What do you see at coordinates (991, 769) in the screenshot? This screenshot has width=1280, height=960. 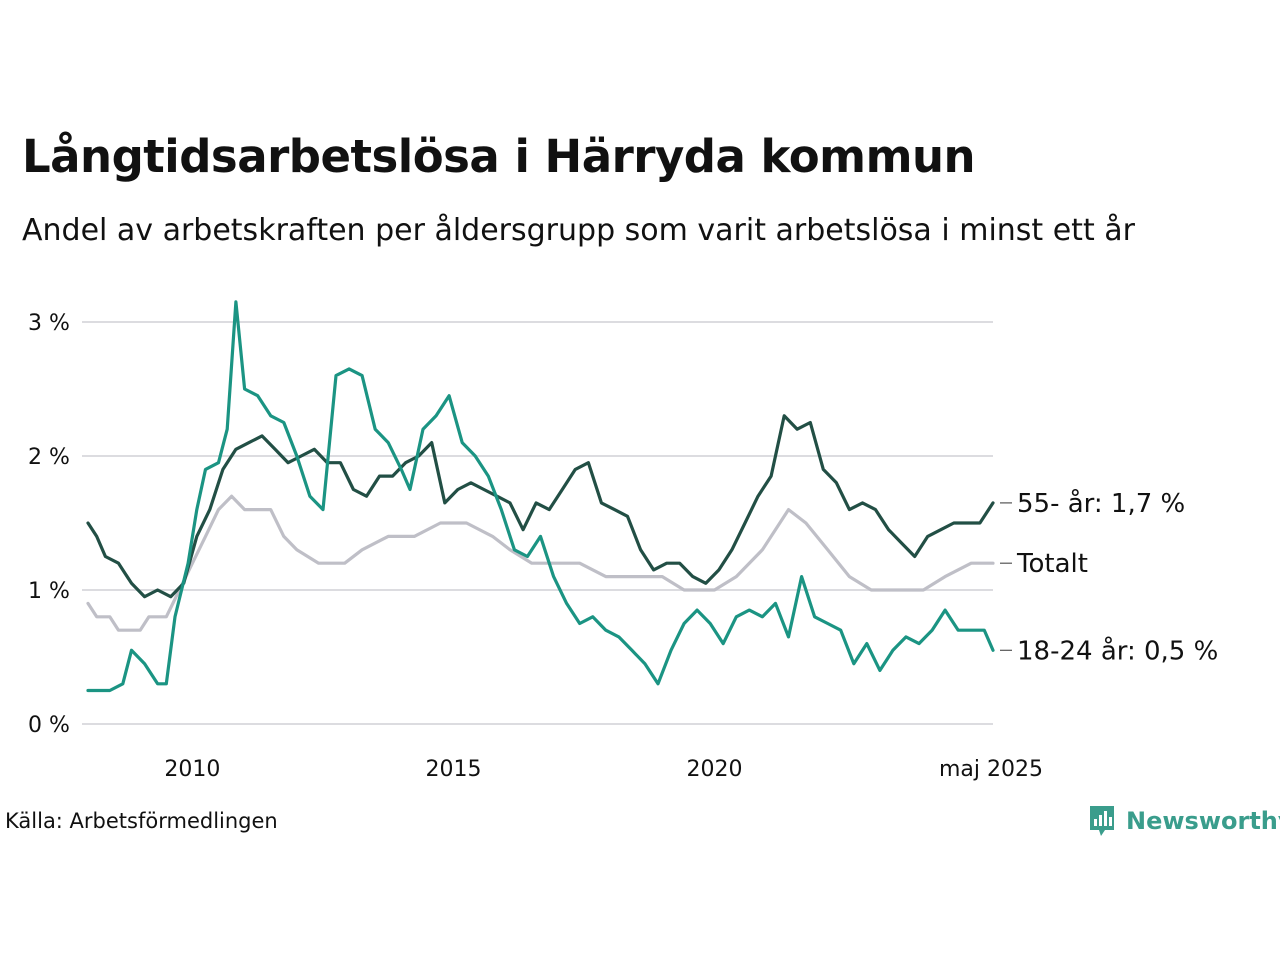 I see `x-tick-label: maj 2025` at bounding box center [991, 769].